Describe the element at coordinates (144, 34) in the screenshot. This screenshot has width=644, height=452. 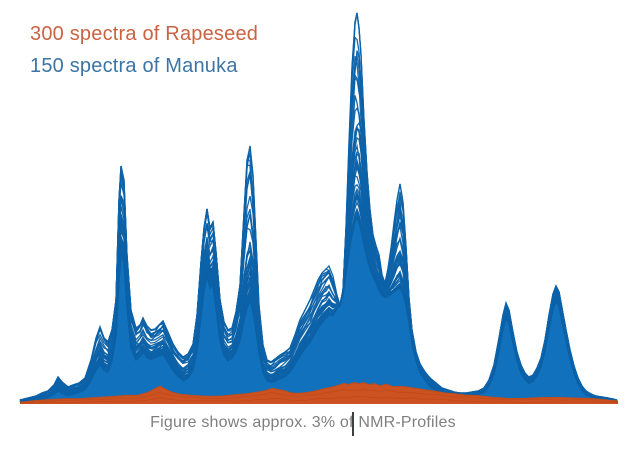
I see `legend-rapeseed: 300 spectra of Rapeseed` at that location.